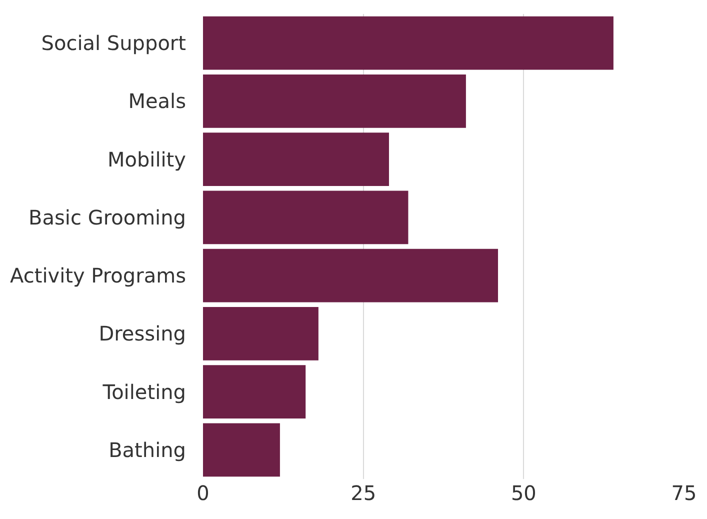 Image resolution: width=707 pixels, height=519 pixels. I want to click on x-tick-label: 0, so click(203, 493).